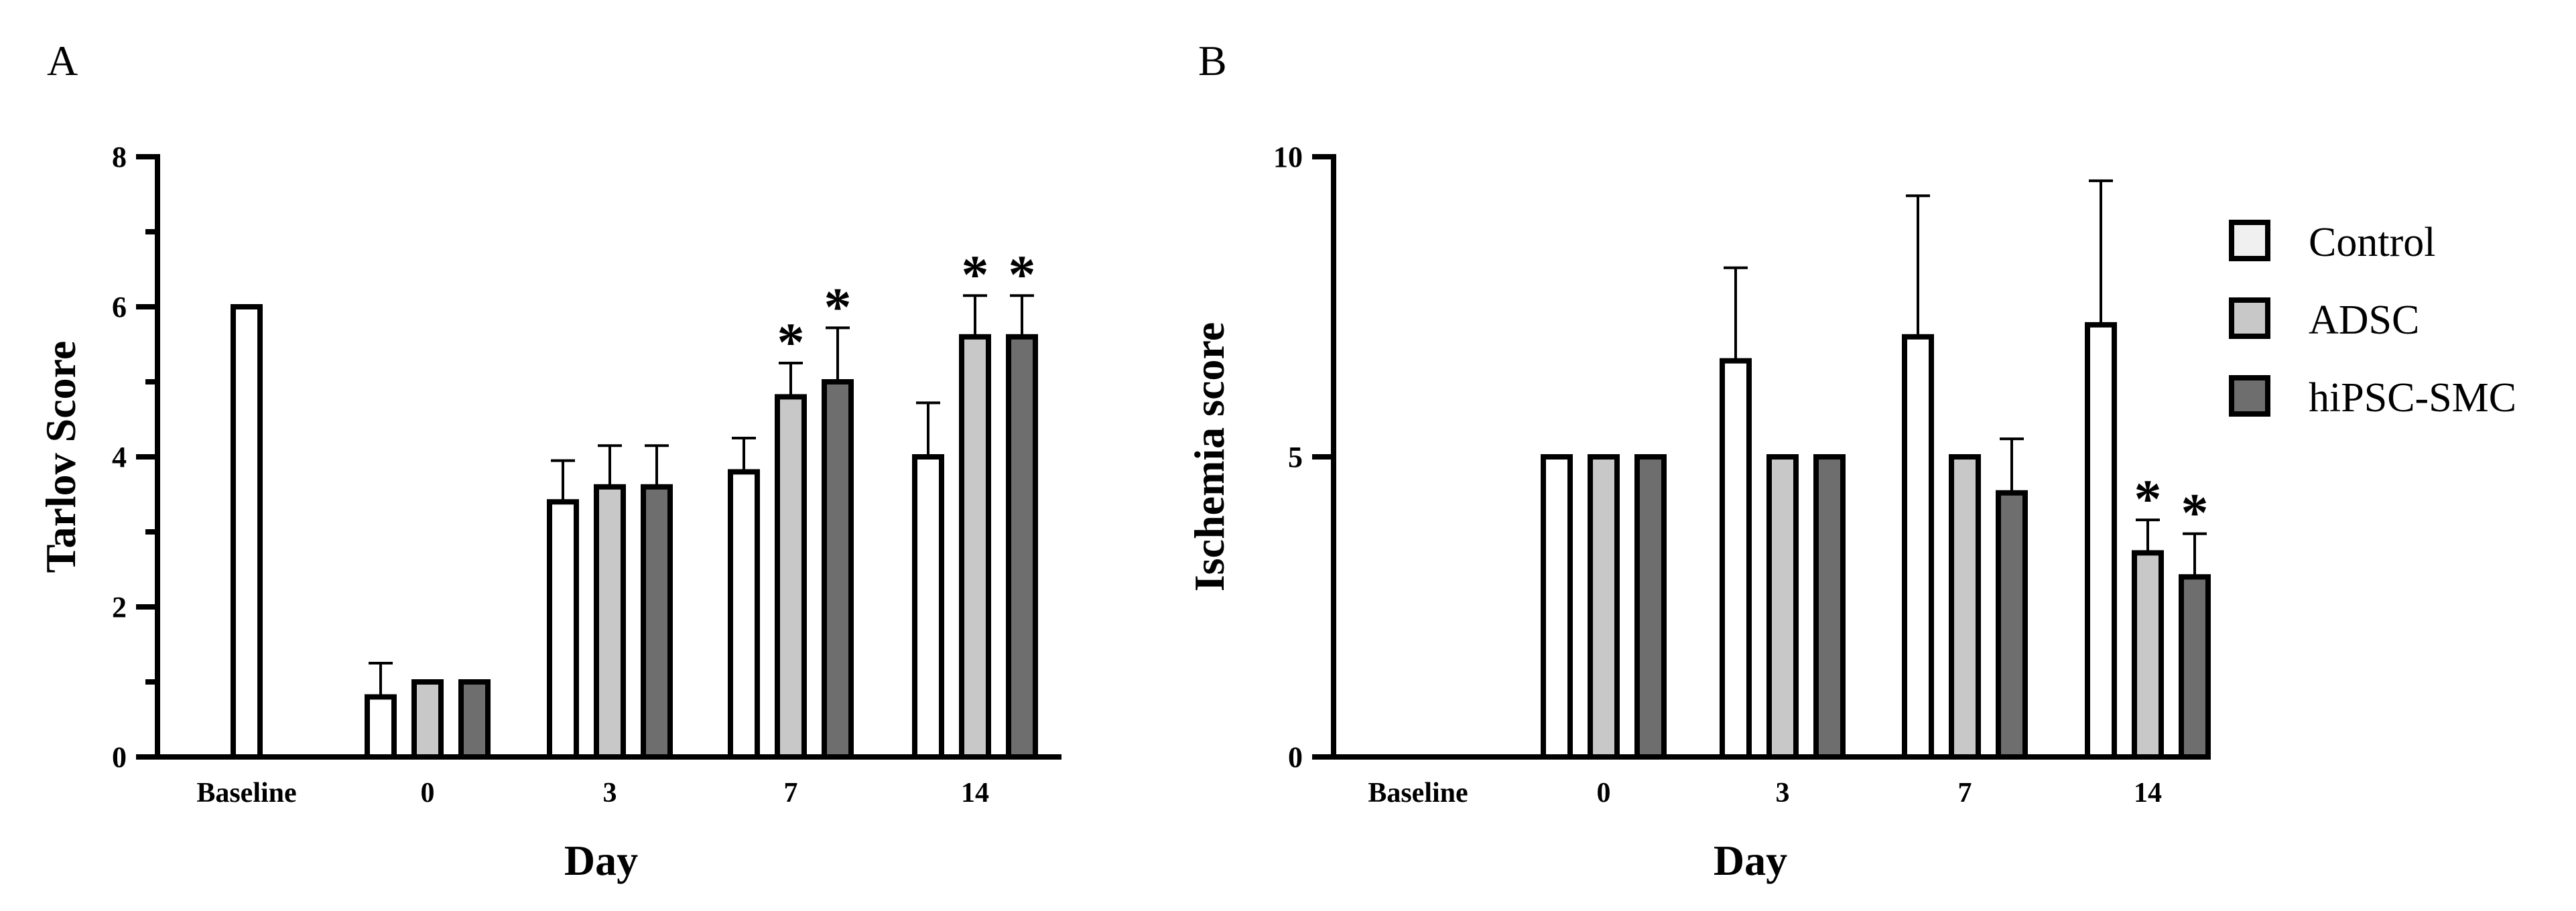  I want to click on legend-label-hipsc-smc: hiPSC-SMC, so click(2412, 398).